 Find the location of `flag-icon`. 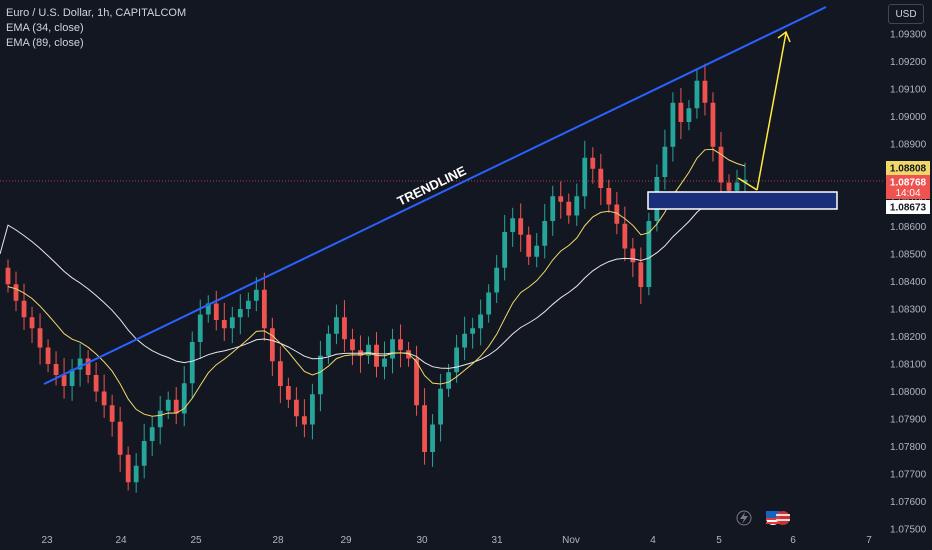

flag-icon is located at coordinates (778, 518).